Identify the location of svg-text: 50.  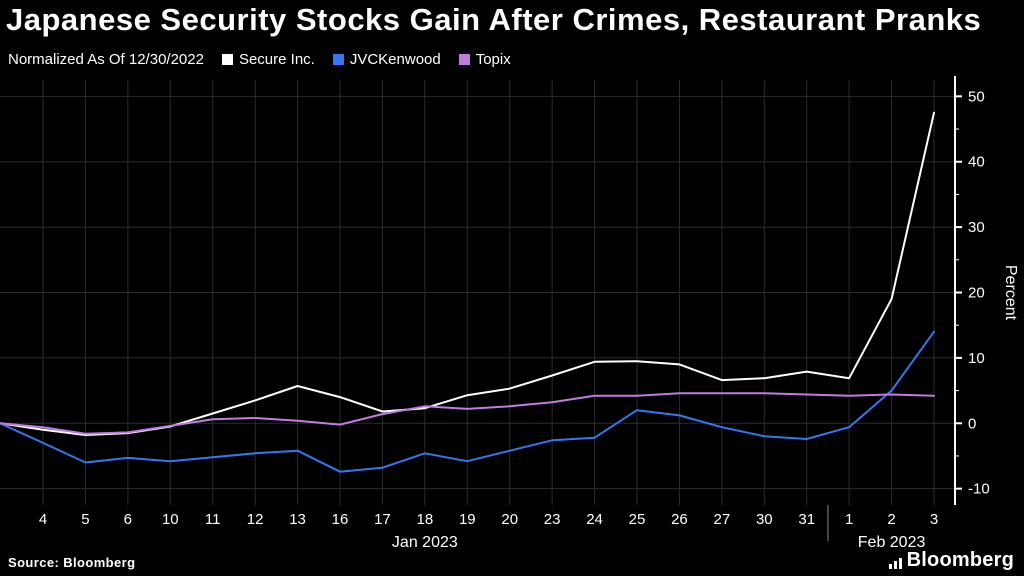
(976, 96).